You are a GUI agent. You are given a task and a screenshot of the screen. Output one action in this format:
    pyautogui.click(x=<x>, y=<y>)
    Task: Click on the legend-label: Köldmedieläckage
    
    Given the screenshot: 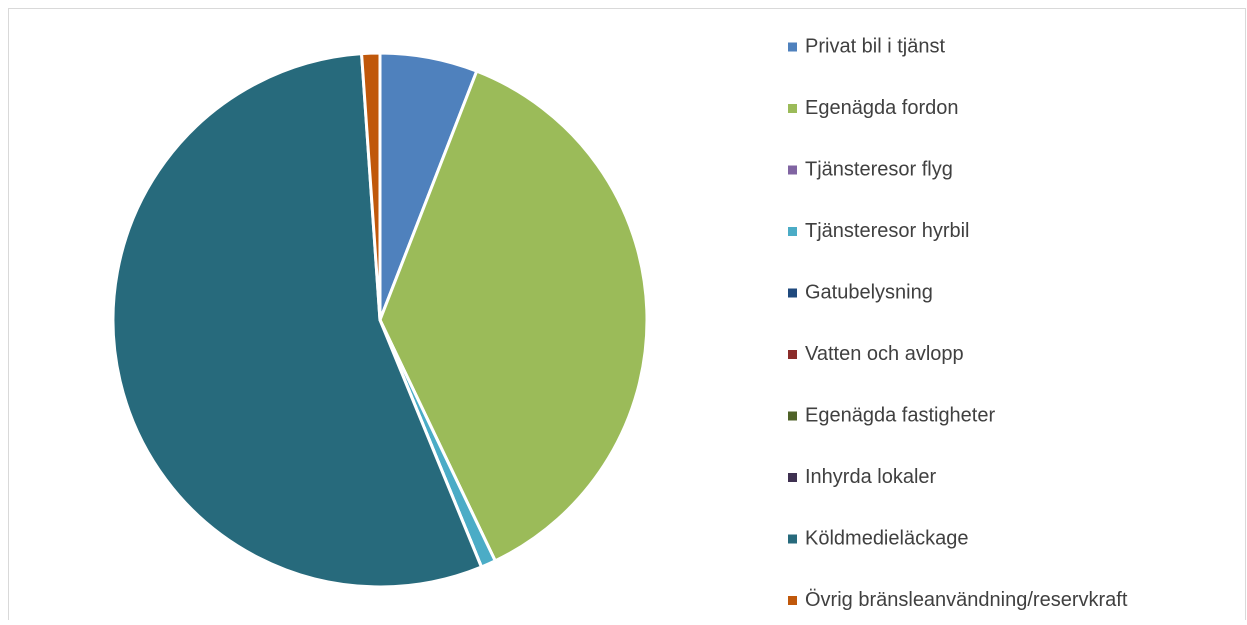 What is the action you would take?
    pyautogui.click(x=886, y=538)
    